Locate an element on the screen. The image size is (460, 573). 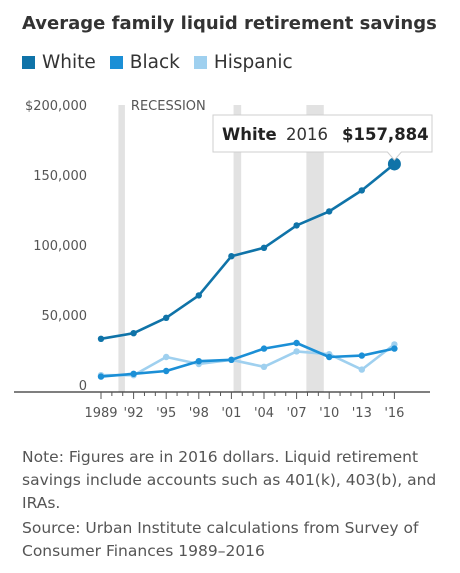
legend-swatch-black is located at coordinates (116, 62).